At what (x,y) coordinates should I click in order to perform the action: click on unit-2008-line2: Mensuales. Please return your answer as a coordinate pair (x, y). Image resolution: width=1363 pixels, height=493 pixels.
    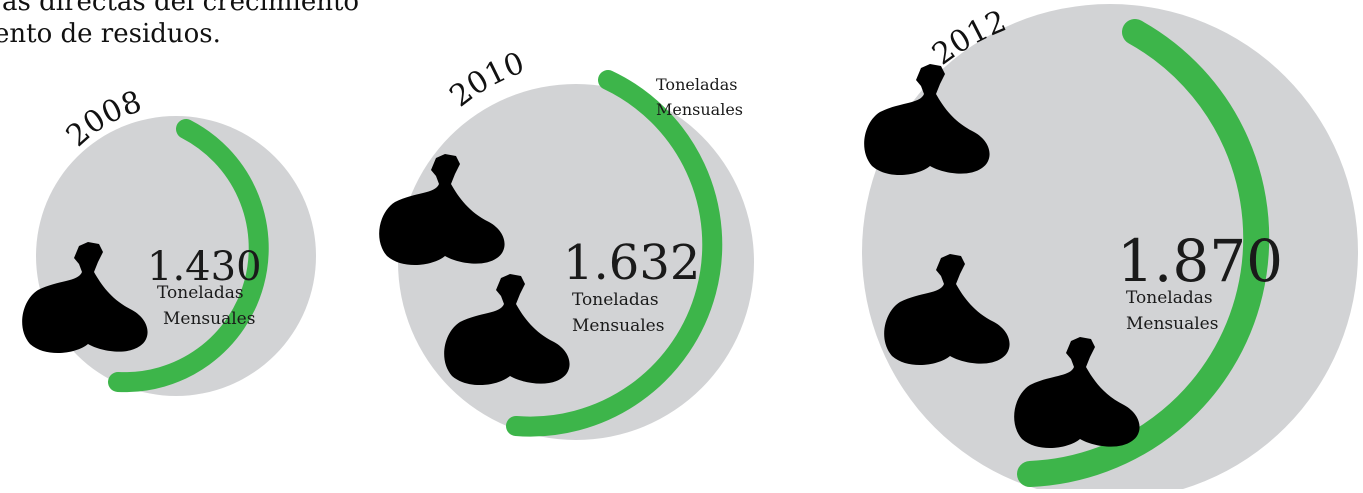
    Looking at the image, I should click on (209, 319).